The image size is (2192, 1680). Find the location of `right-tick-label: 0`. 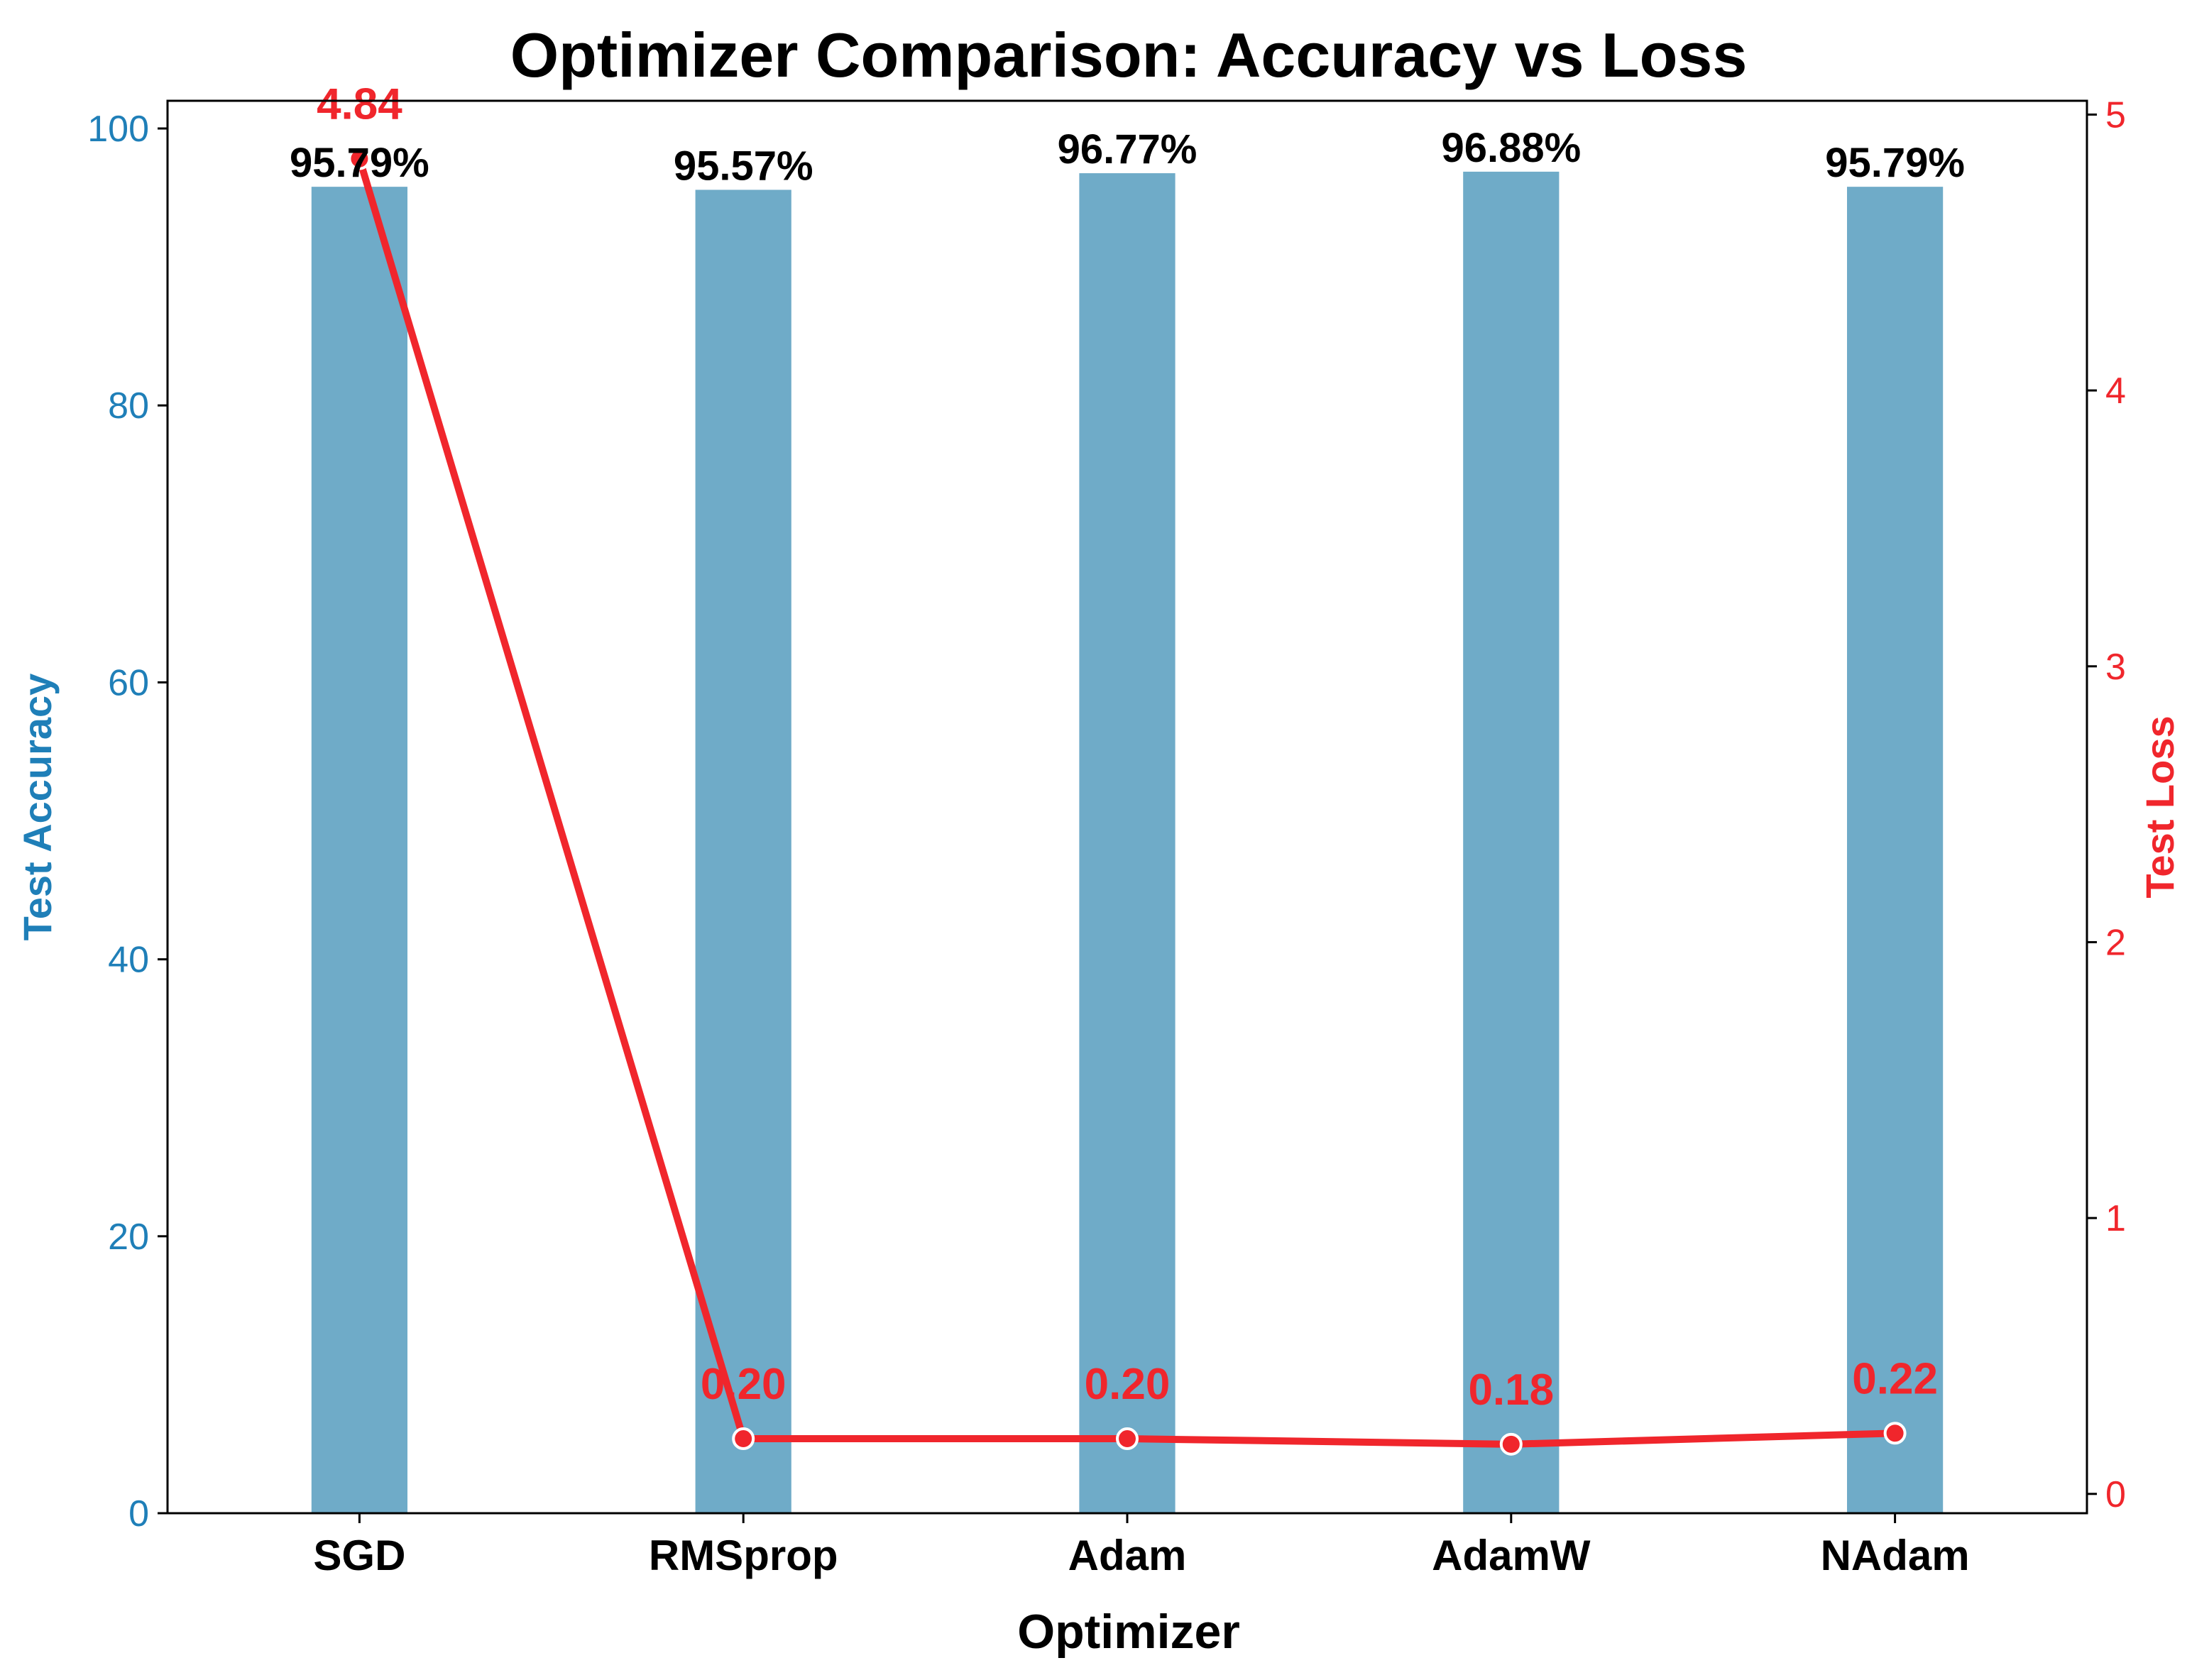

right-tick-label: 0 is located at coordinates (2115, 1495).